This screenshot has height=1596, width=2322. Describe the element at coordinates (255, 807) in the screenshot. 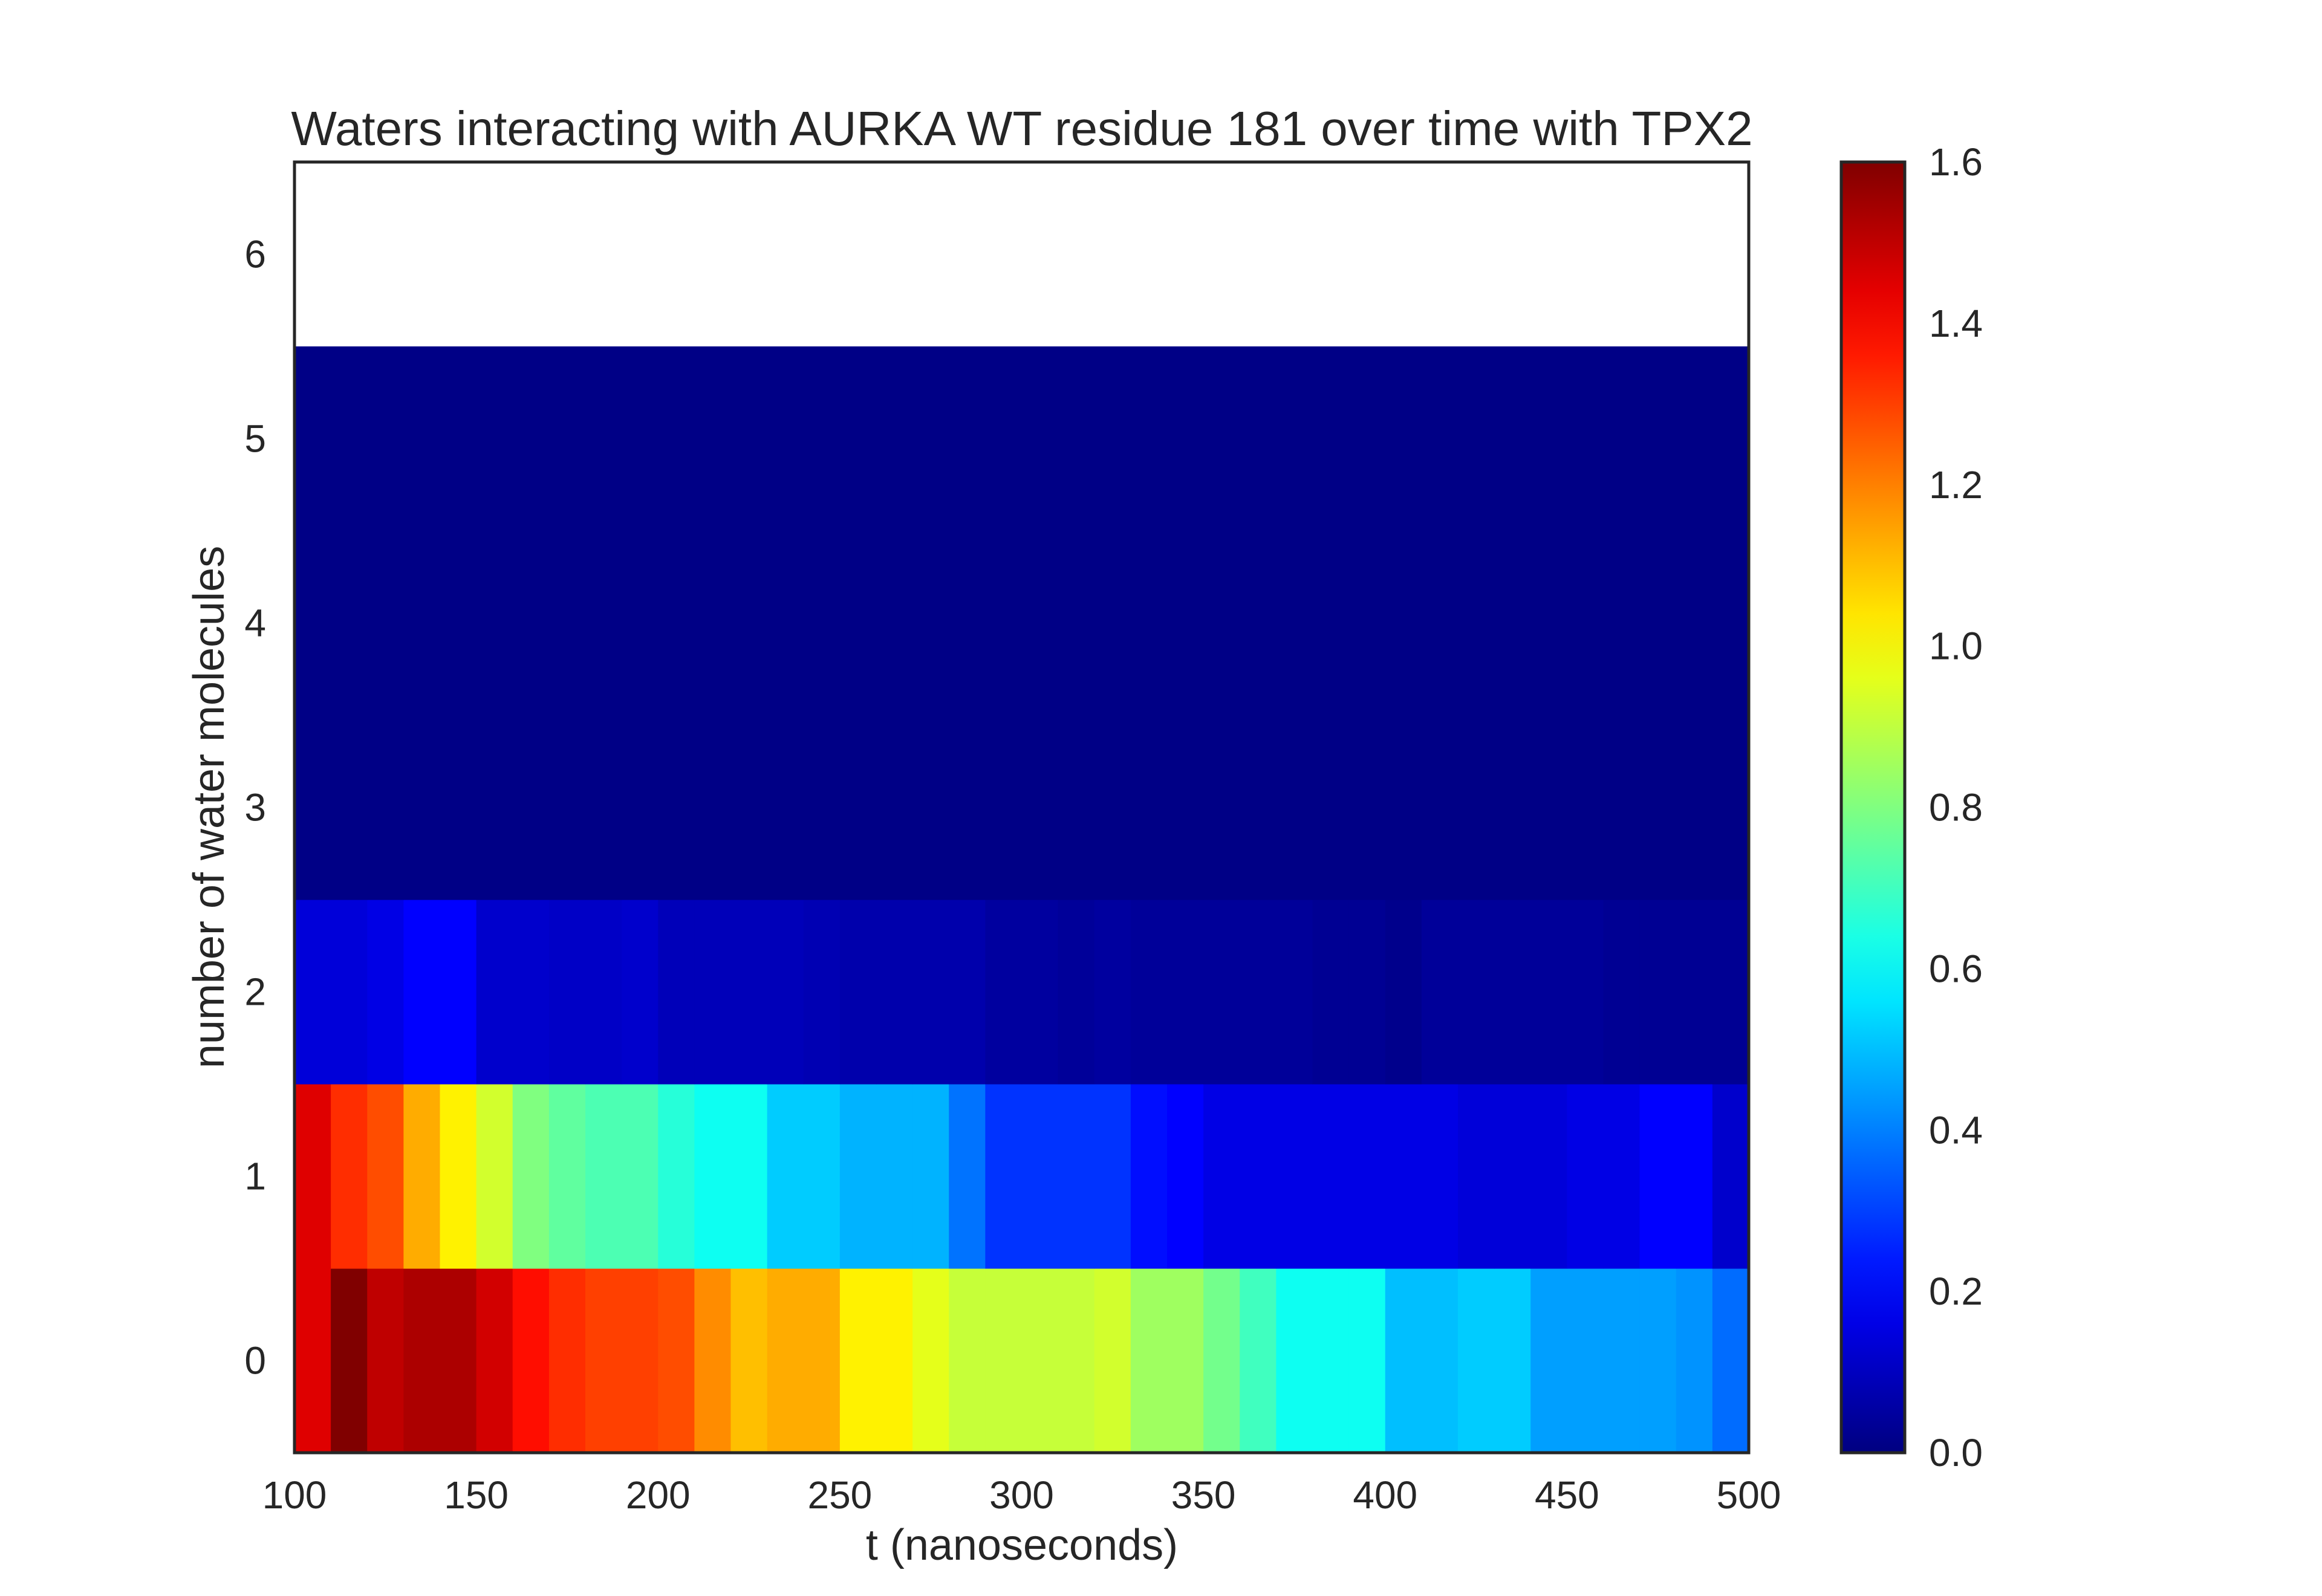

I see `y-tick-label: 3` at that location.